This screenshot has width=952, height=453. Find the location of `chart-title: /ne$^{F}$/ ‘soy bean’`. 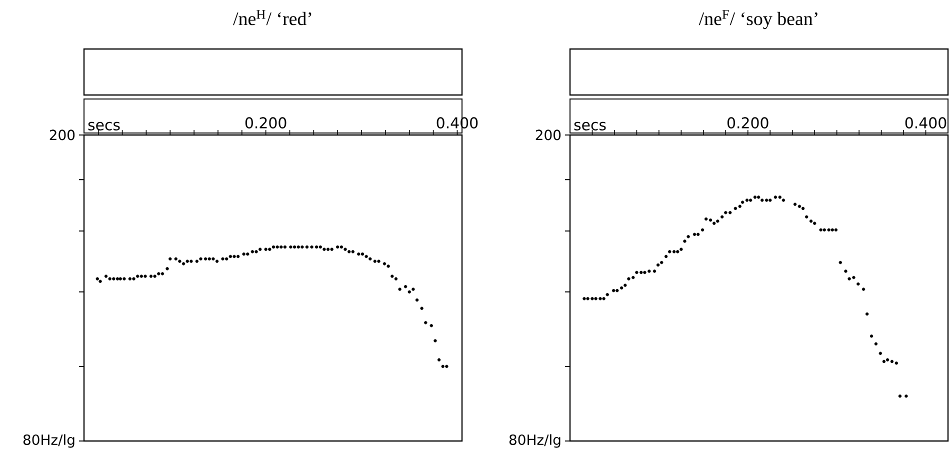

chart-title: /ne$^{F}$/ ‘soy bean’ is located at coordinates (758, 20).